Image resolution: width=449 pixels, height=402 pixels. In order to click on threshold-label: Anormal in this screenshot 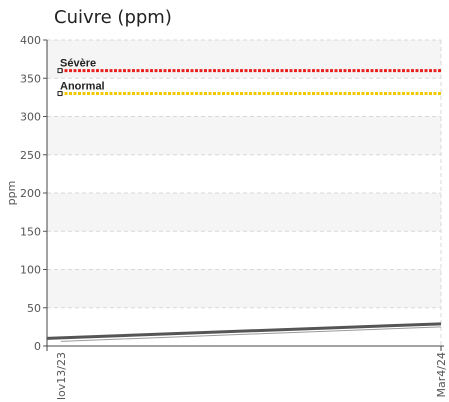, I will do `click(82, 87)`.